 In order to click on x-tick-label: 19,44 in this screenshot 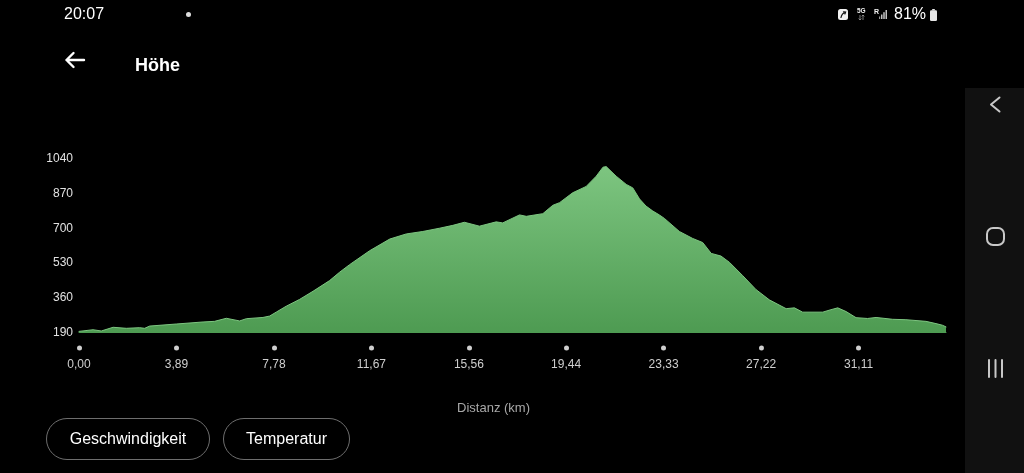, I will do `click(566, 364)`.